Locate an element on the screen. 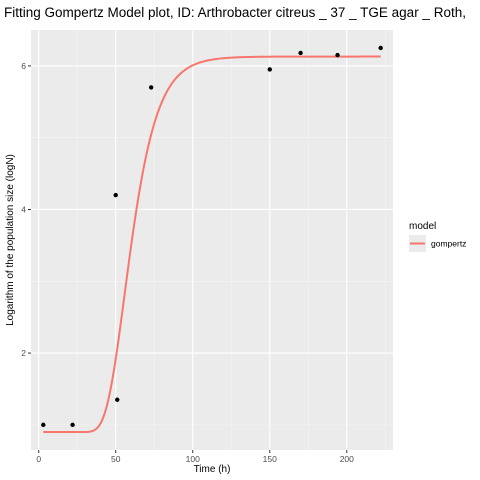  y-tick-label: 4 is located at coordinates (23, 209).